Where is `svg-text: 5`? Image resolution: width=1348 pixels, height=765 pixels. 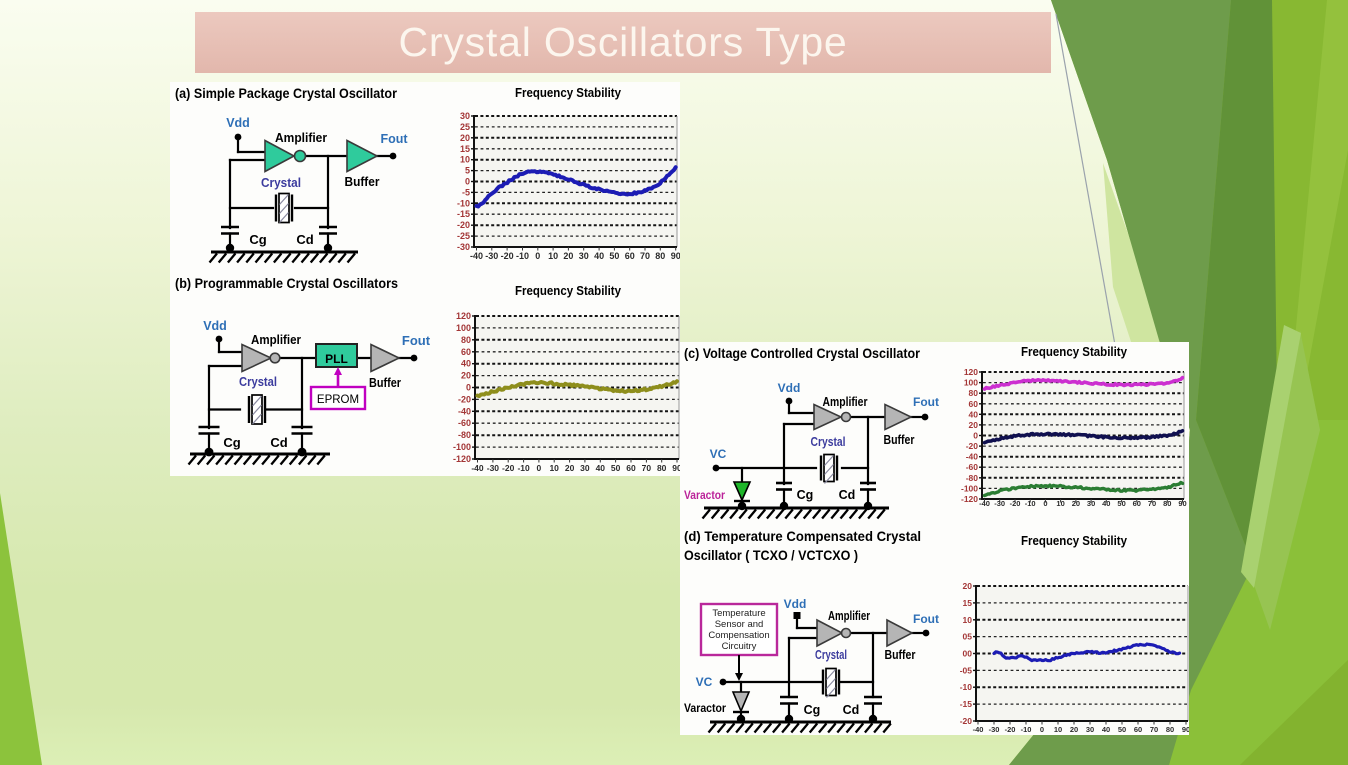 svg-text: 5 is located at coordinates (467, 171).